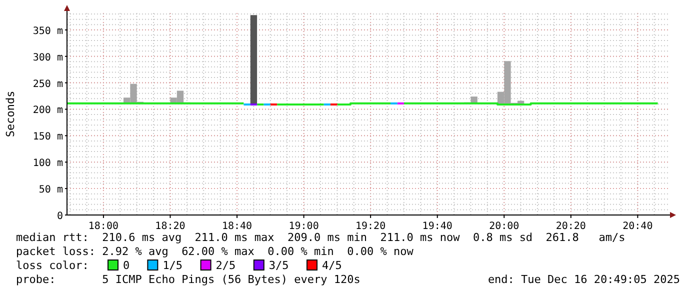  I want to click on text: packet loss: 2.92 % avg 62.00 % max 0.00 % min 0.00 % now, so click(215, 251).